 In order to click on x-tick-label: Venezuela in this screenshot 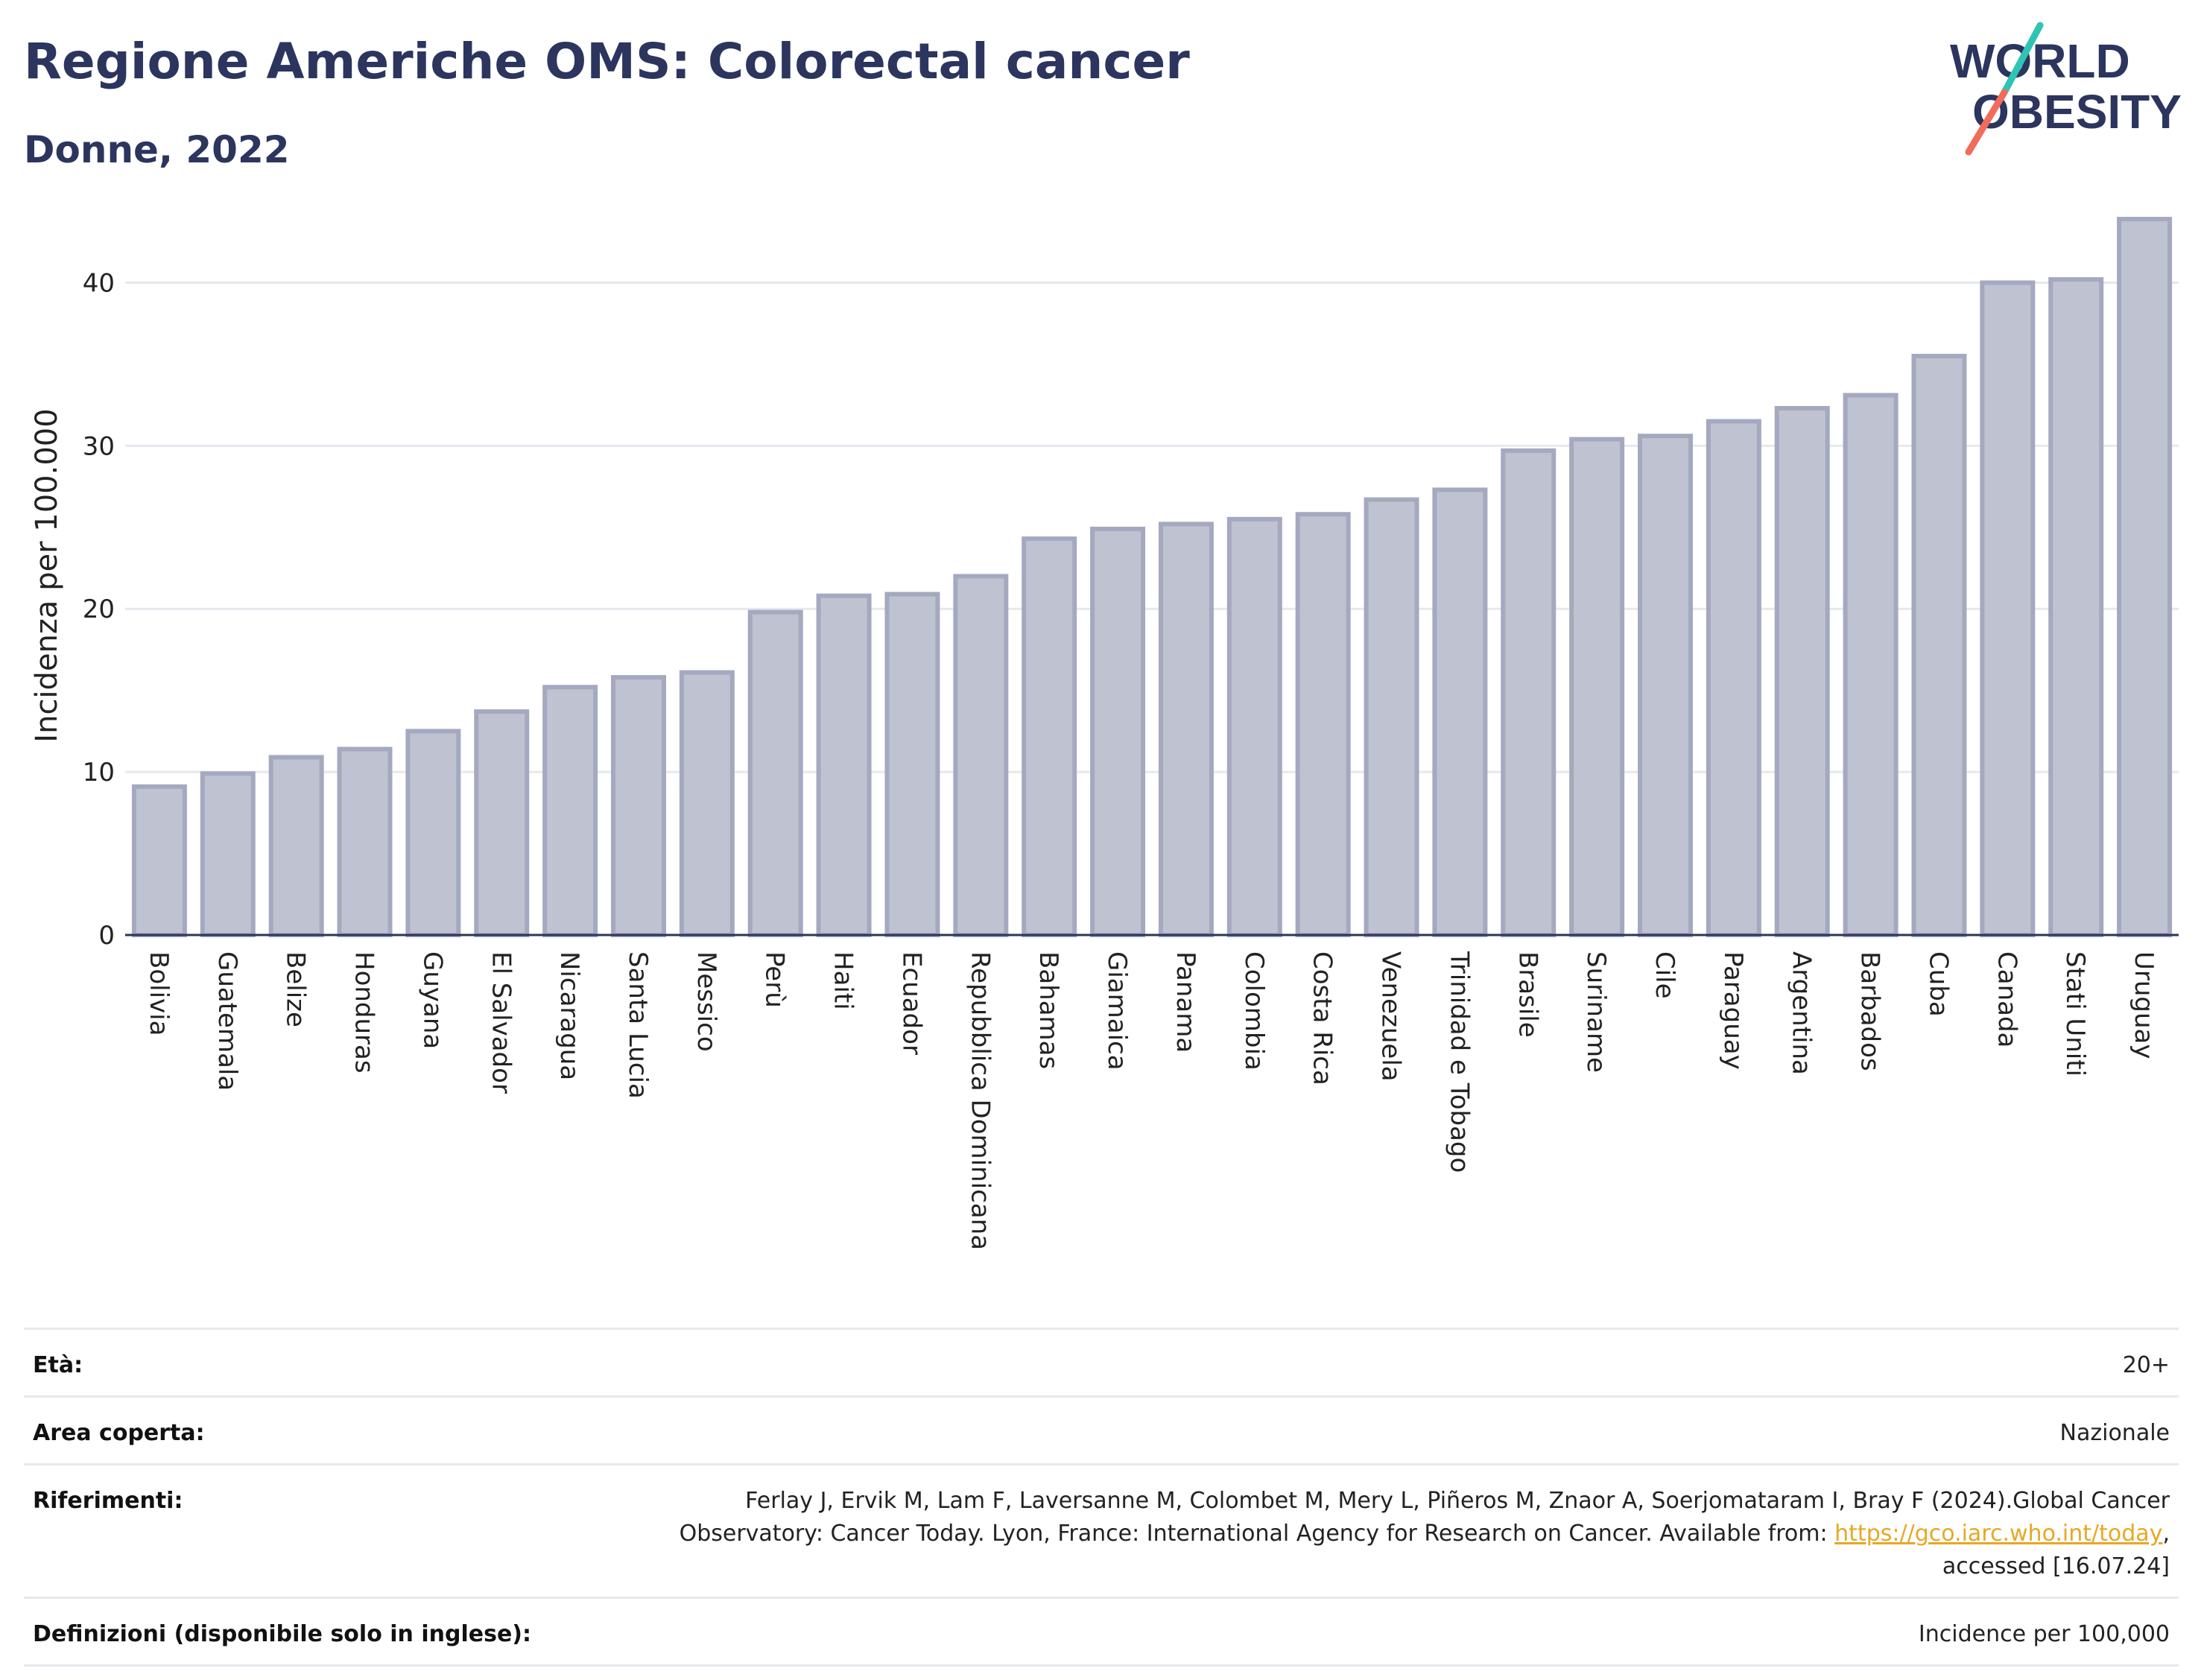, I will do `click(1391, 1016)`.